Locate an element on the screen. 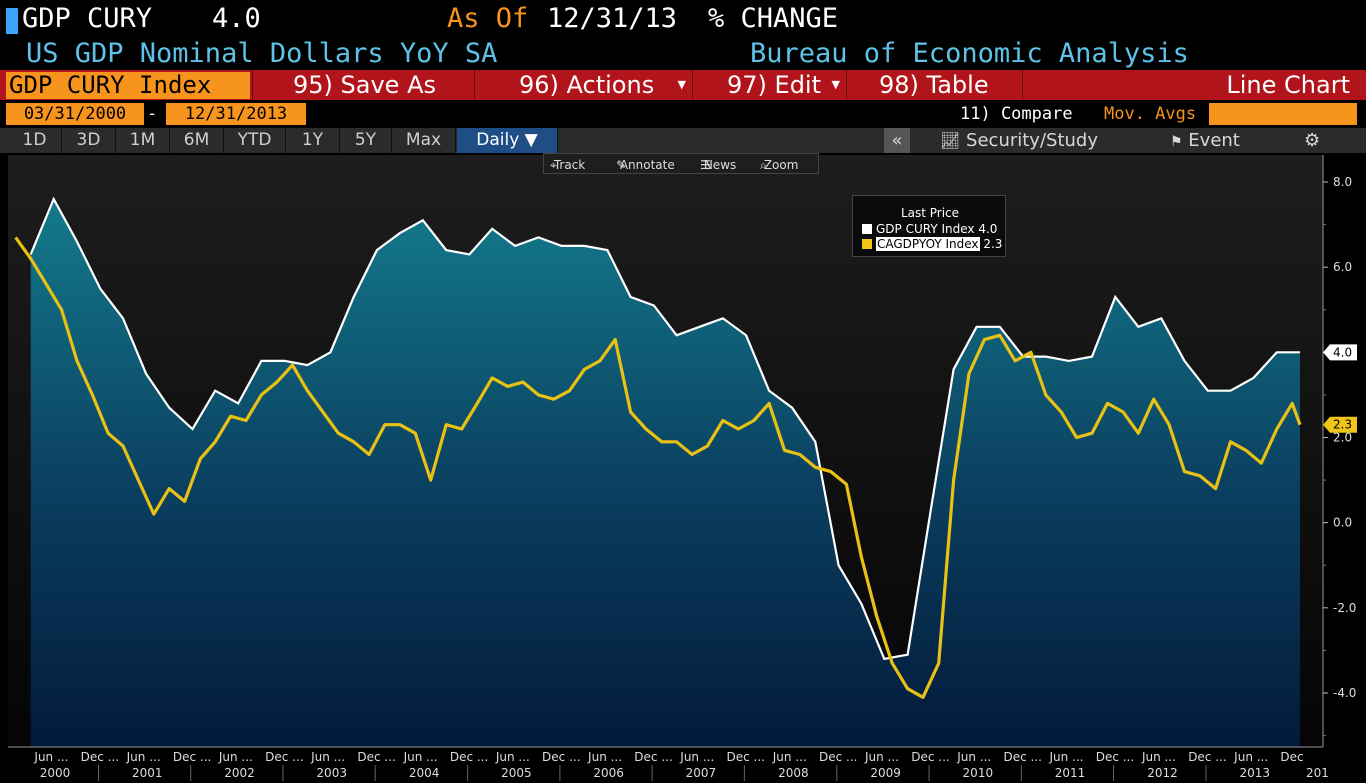  as-of-date: 12/31/13 is located at coordinates (612, 18).